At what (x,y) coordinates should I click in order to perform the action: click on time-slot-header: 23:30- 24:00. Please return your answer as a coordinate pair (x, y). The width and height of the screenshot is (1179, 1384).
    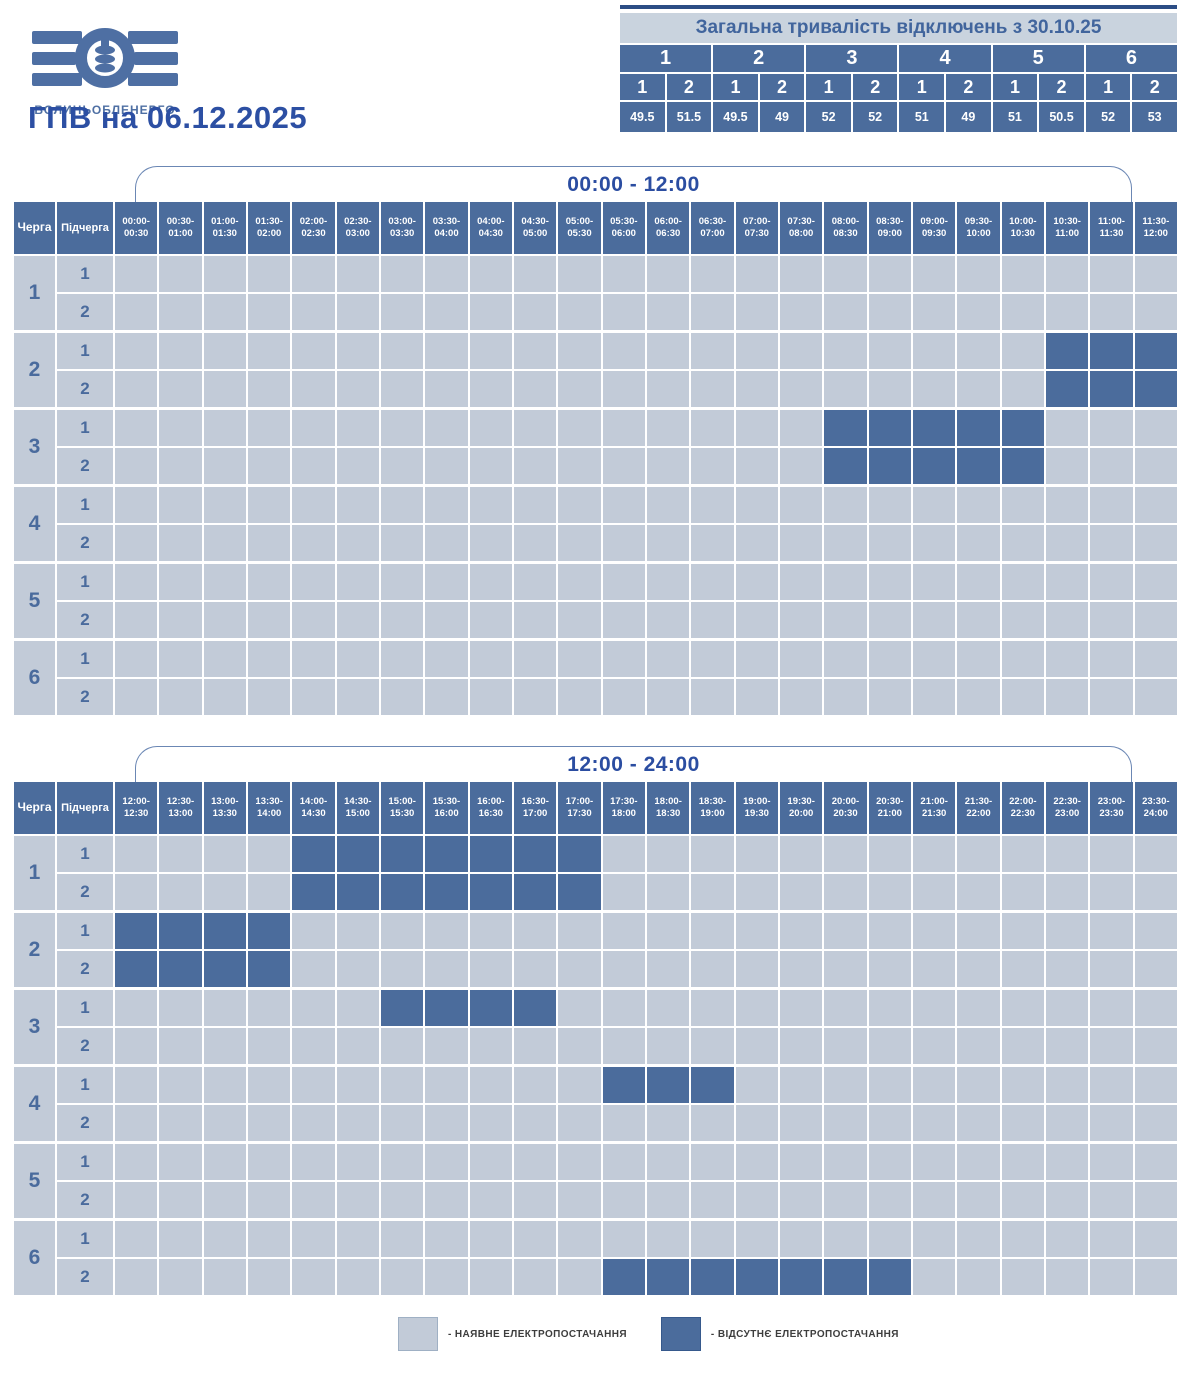
    Looking at the image, I should click on (1155, 808).